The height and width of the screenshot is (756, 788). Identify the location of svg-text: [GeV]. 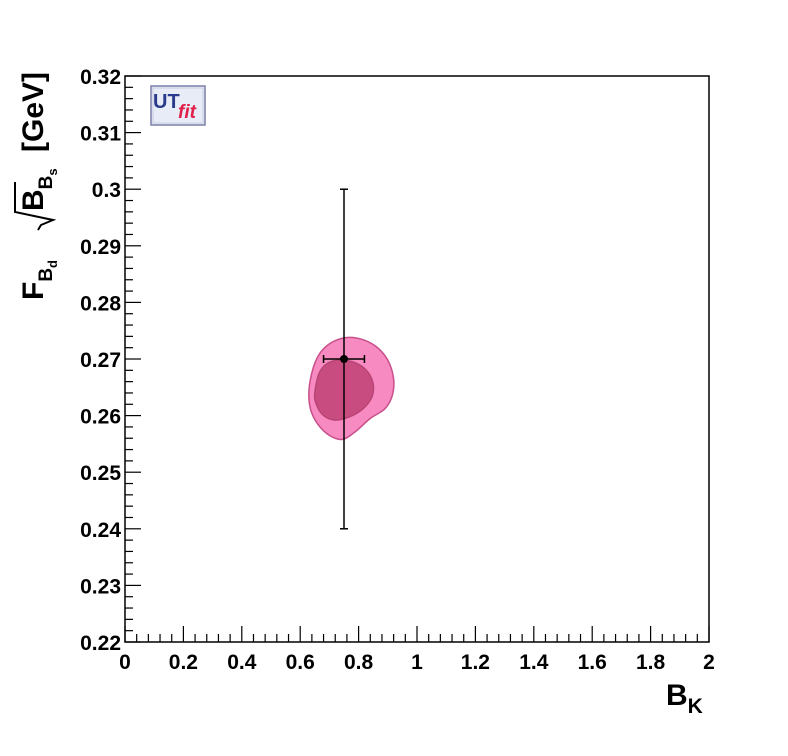
(33, 112).